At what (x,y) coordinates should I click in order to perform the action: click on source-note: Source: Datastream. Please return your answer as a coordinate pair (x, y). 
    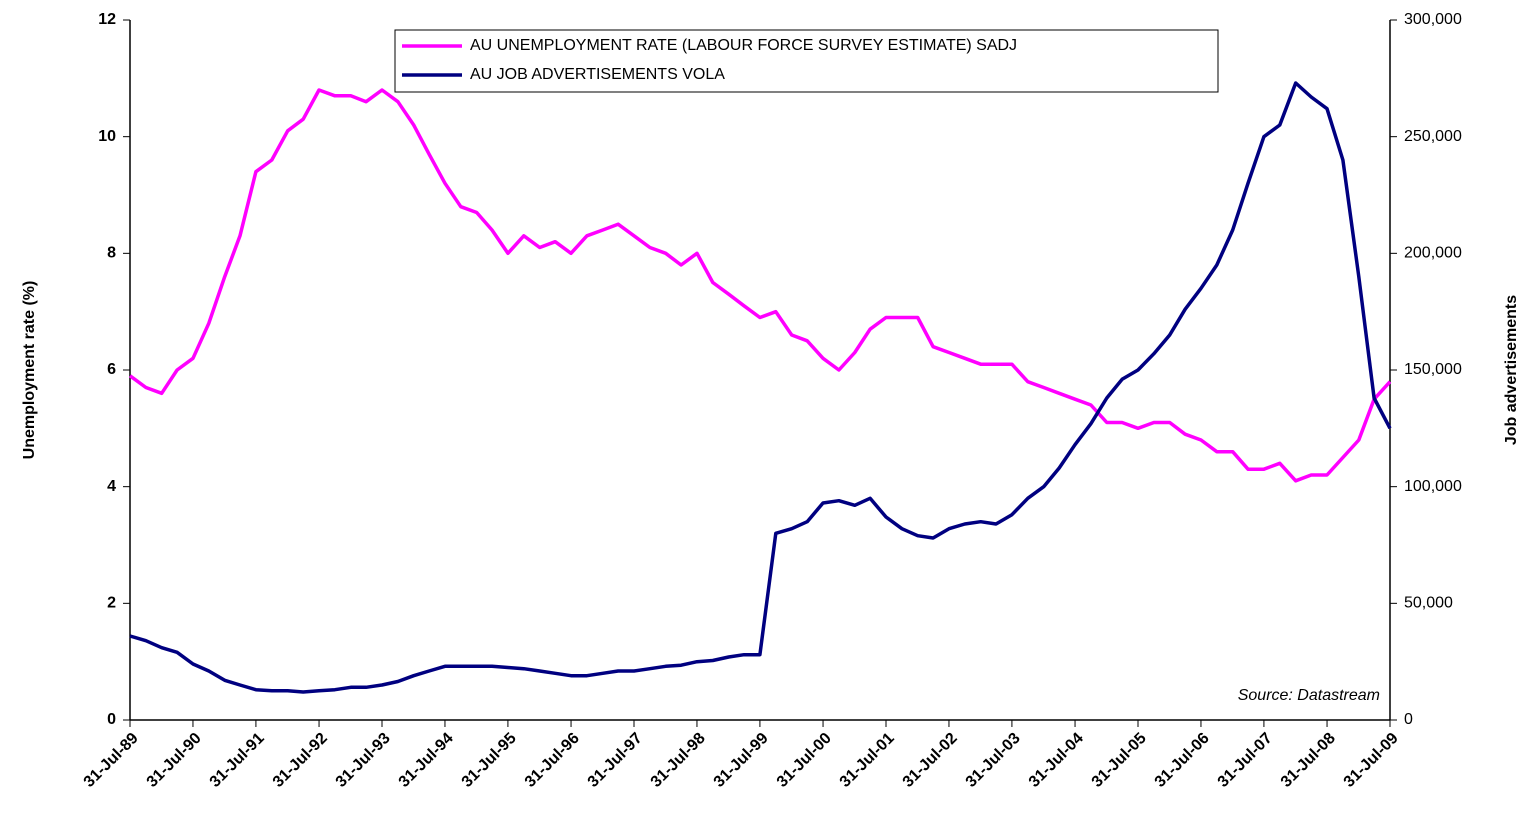
    Looking at the image, I should click on (1309, 695).